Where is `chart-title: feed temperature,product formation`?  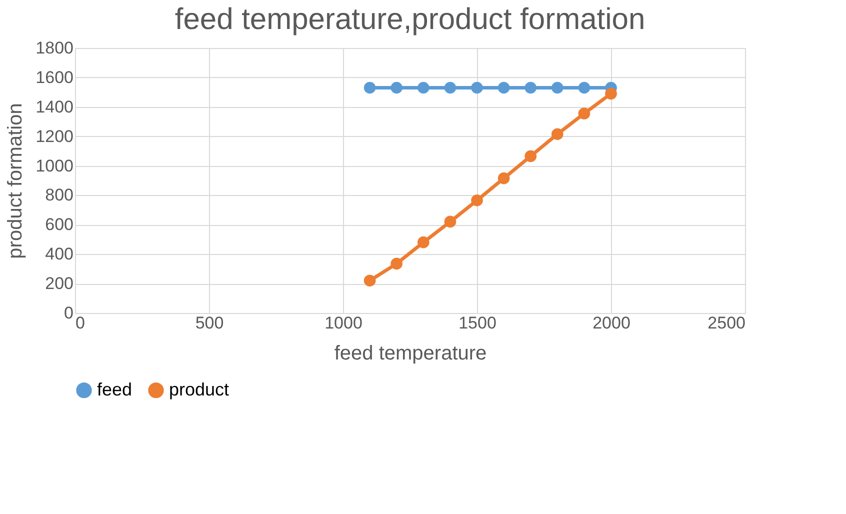 chart-title: feed temperature,product formation is located at coordinates (410, 19).